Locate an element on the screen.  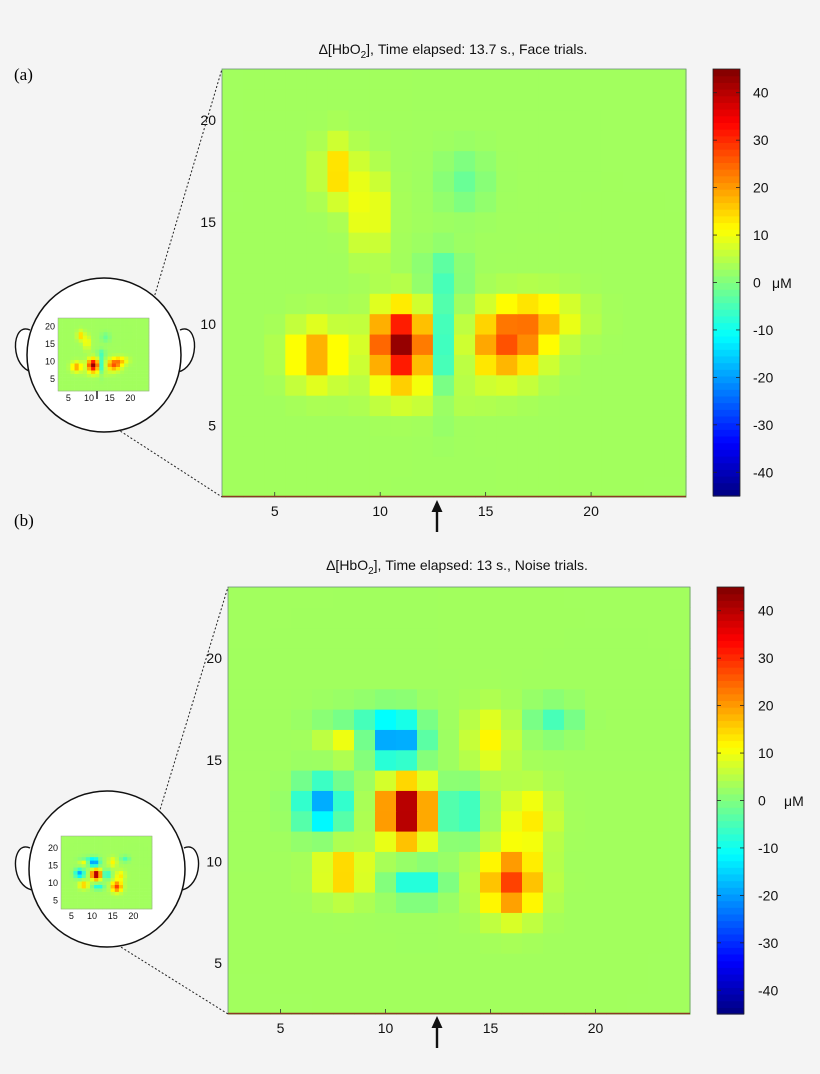
panel-a-arrow-marker is located at coordinates (437, 516).